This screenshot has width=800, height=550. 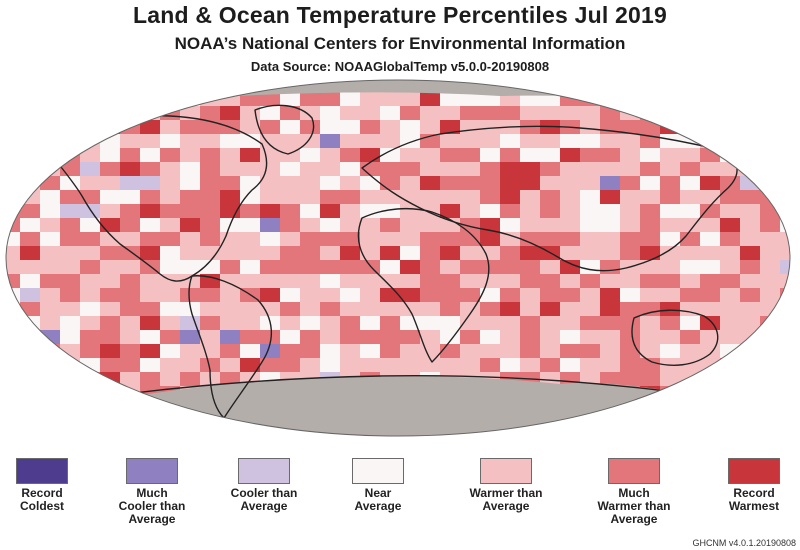 What do you see at coordinates (506, 499) in the screenshot?
I see `legend-label: Warmer than Average` at bounding box center [506, 499].